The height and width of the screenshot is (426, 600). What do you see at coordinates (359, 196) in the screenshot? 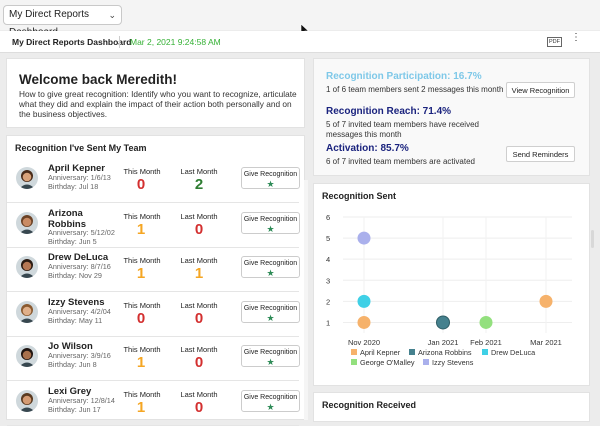
I see `chart-title: Recognition Sent` at bounding box center [359, 196].